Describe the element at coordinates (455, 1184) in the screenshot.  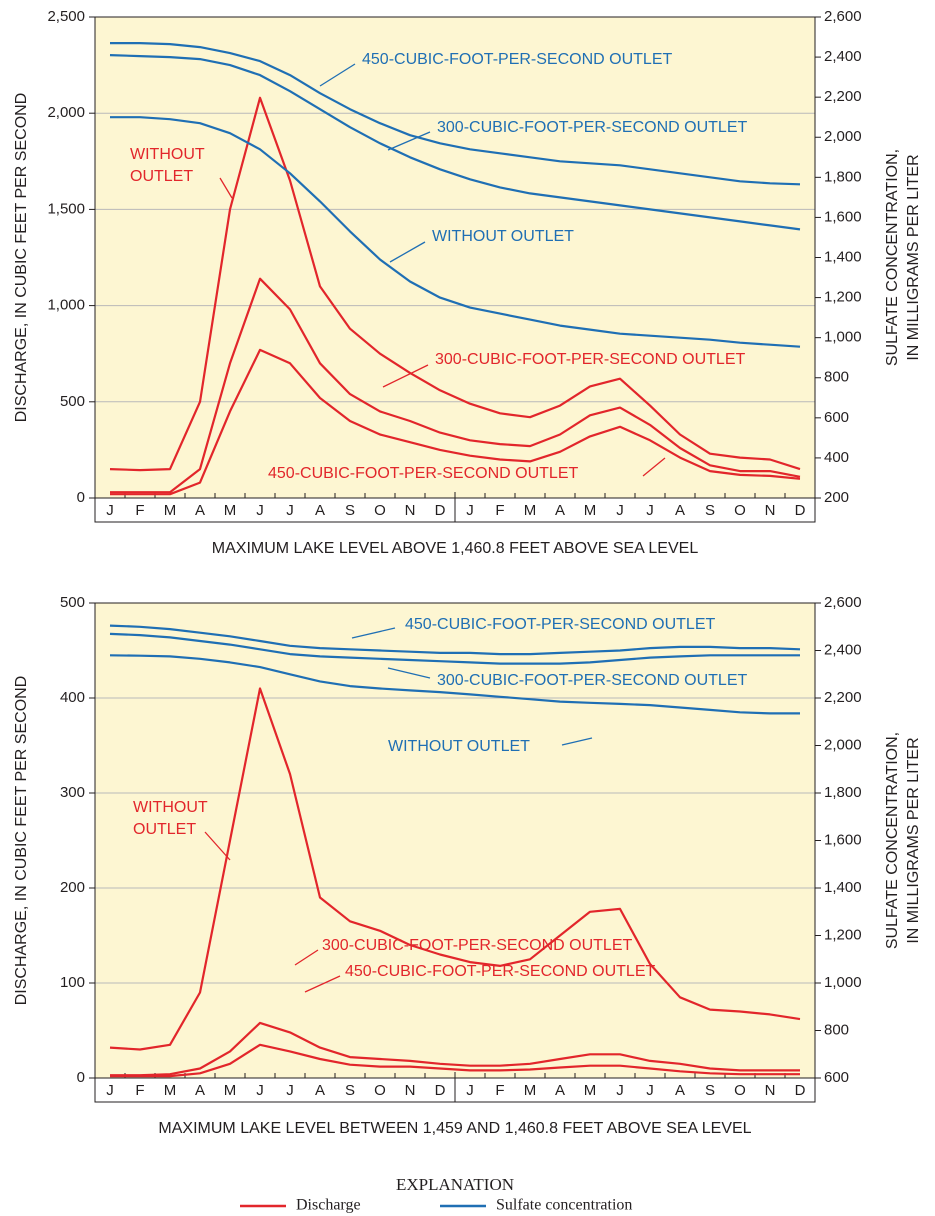
I see `explanation-title: EXPLANATION` at that location.